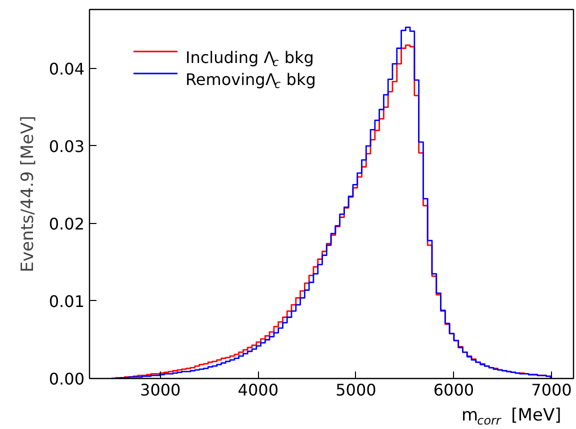  What do you see at coordinates (160, 390) in the screenshot?
I see `x-tick-label: 3000` at bounding box center [160, 390].